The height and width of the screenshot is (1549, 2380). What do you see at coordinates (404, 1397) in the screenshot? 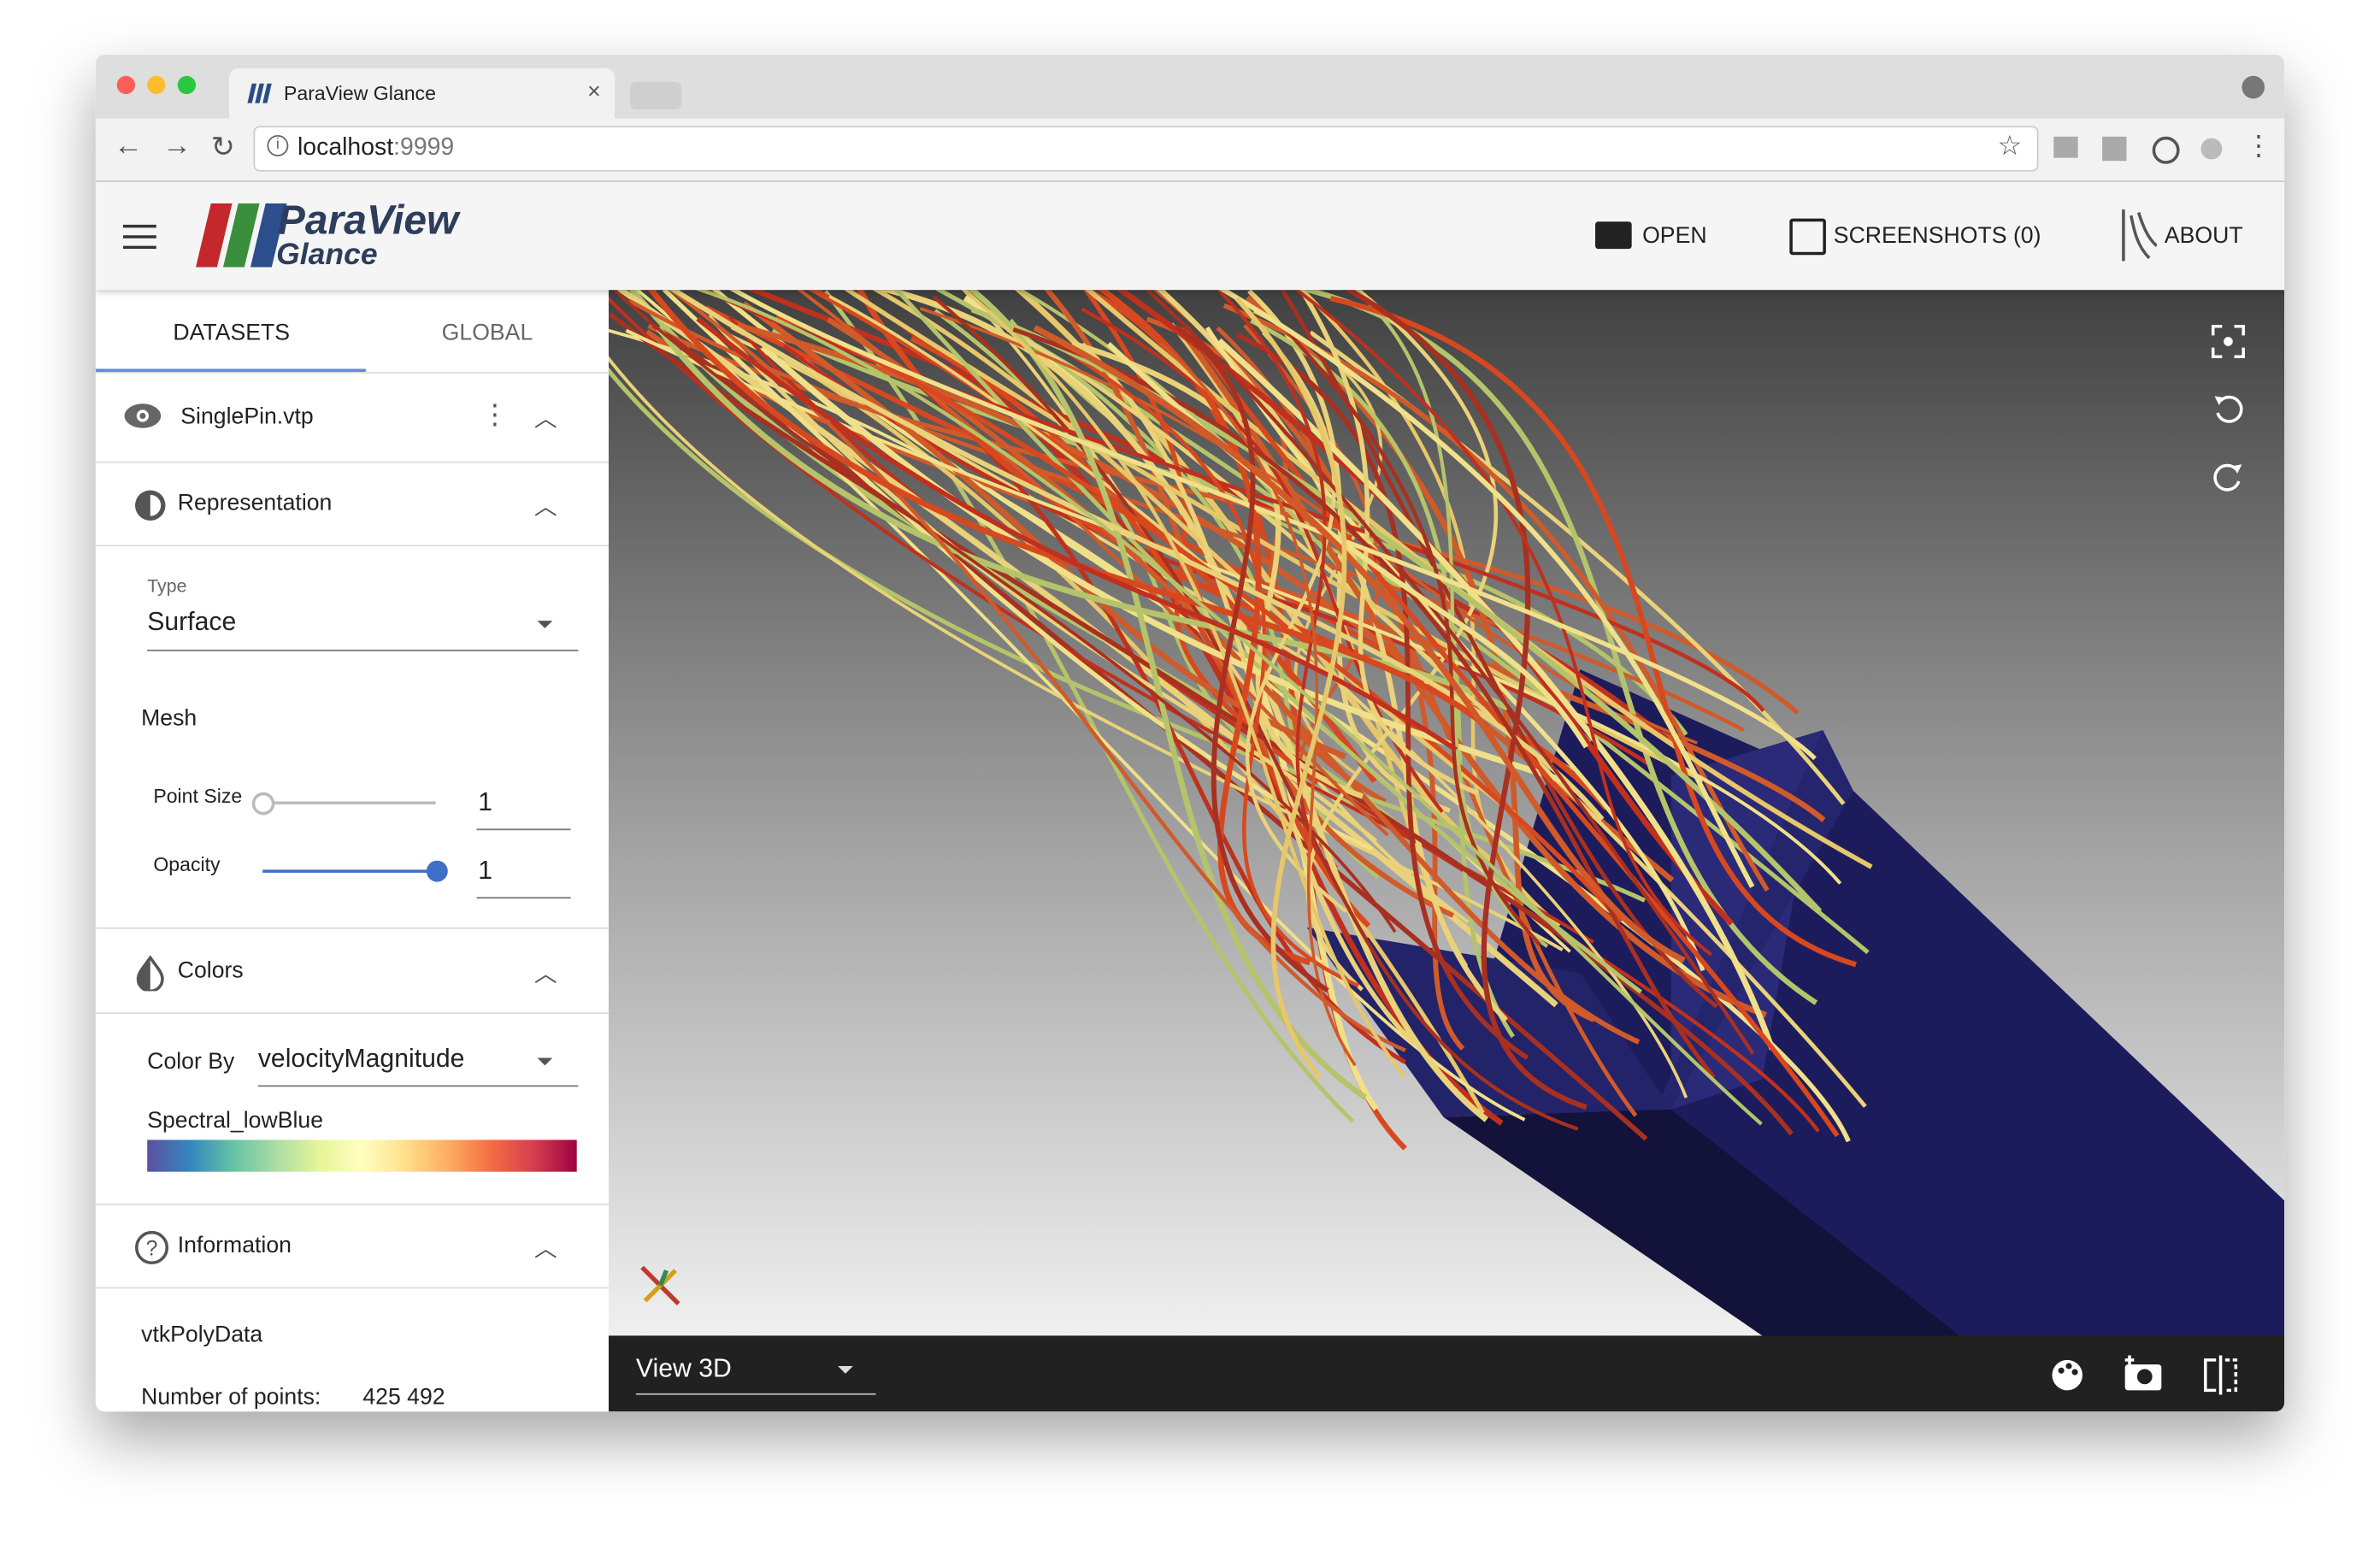
I see `info-value: 425 492` at bounding box center [404, 1397].